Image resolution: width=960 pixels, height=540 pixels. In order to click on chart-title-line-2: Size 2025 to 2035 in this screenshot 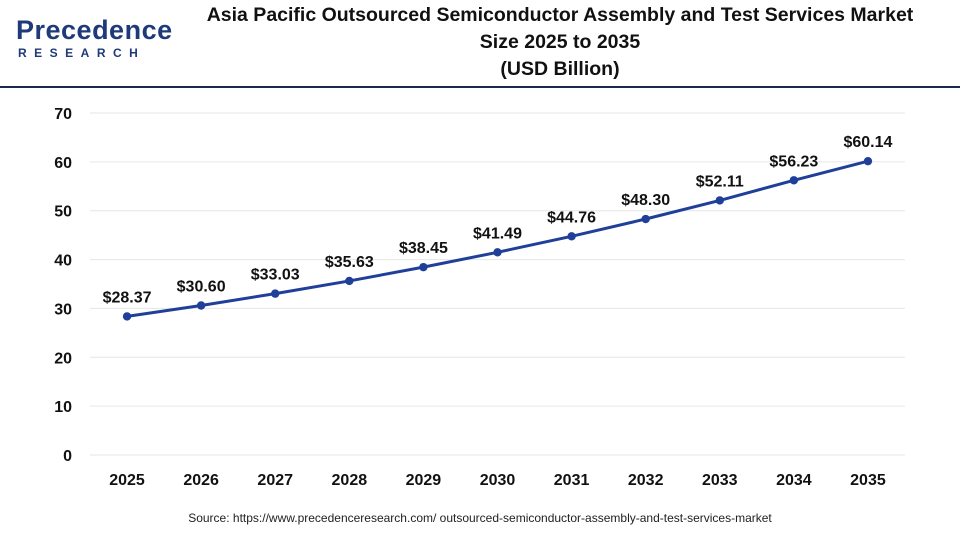, I will do `click(560, 42)`.